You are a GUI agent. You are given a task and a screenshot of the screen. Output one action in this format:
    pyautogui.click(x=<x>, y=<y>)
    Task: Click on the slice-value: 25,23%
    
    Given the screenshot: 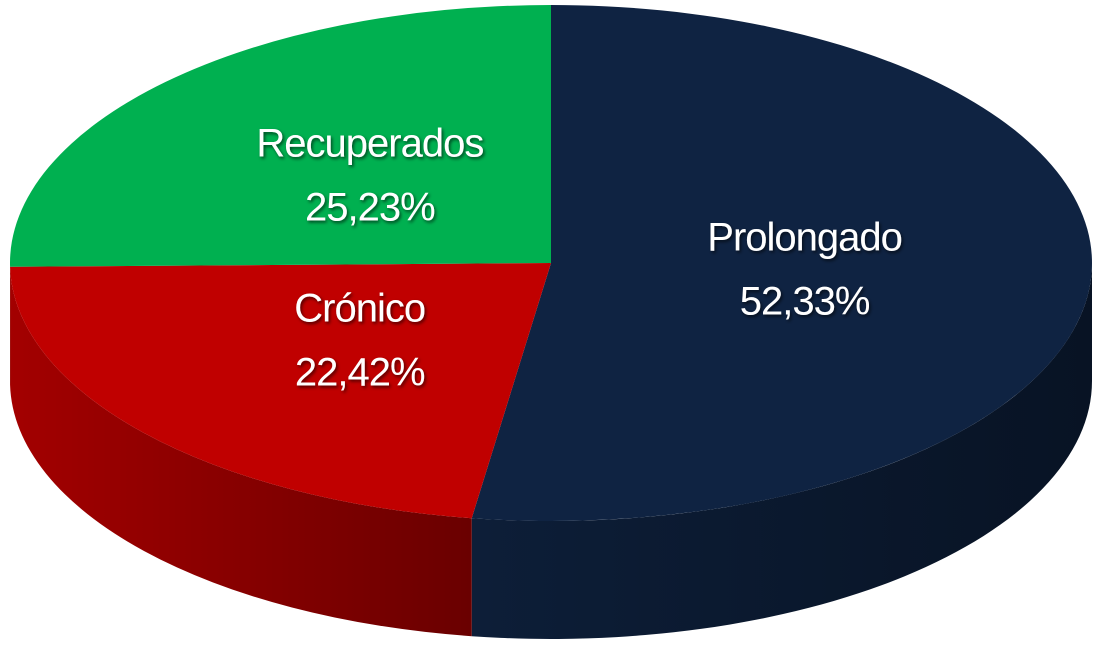 What is the action you would take?
    pyautogui.click(x=370, y=207)
    